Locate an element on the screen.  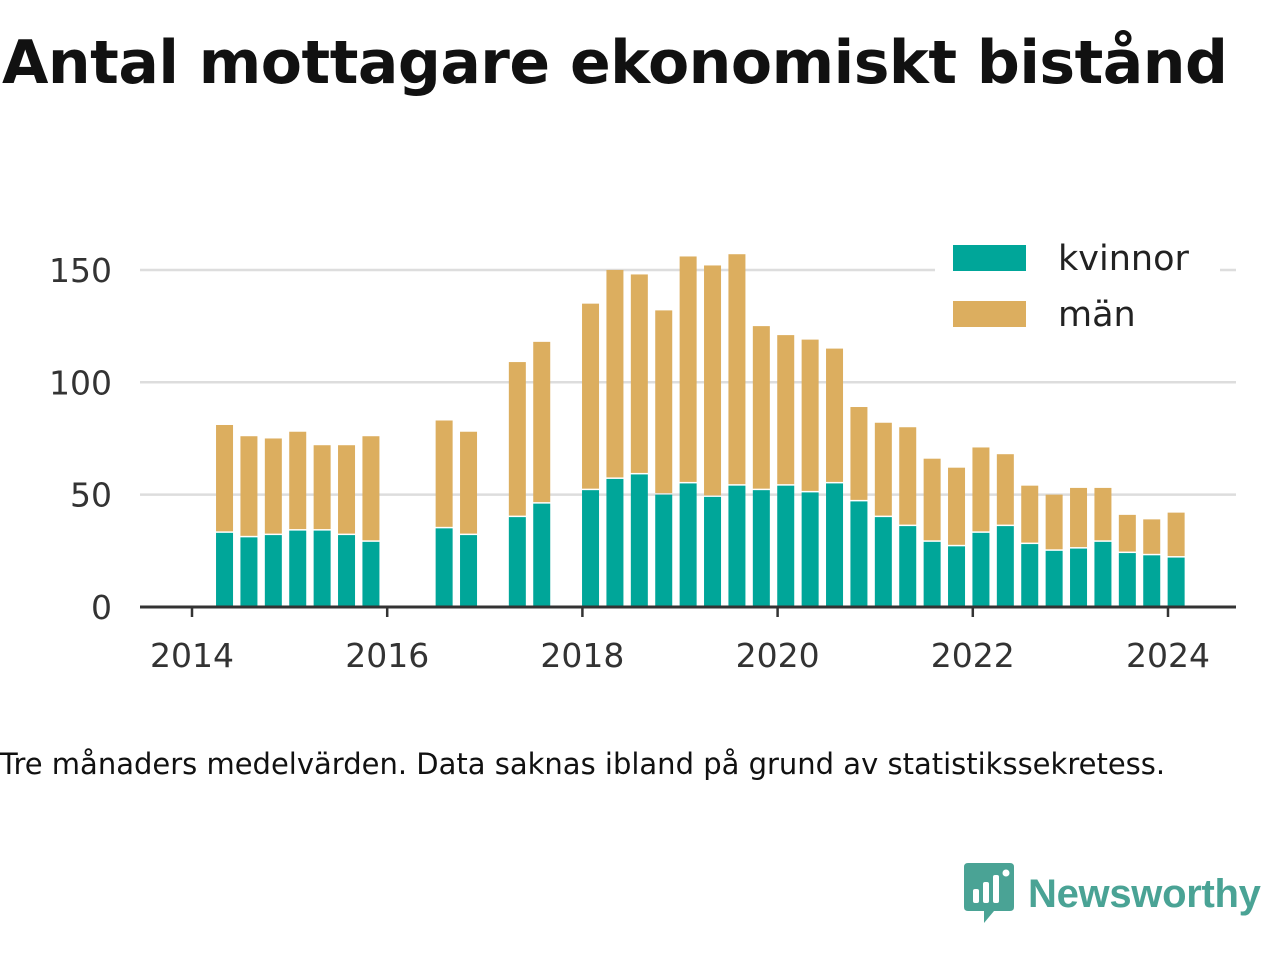
brand: Newsworthy is located at coordinates (1112, 894).